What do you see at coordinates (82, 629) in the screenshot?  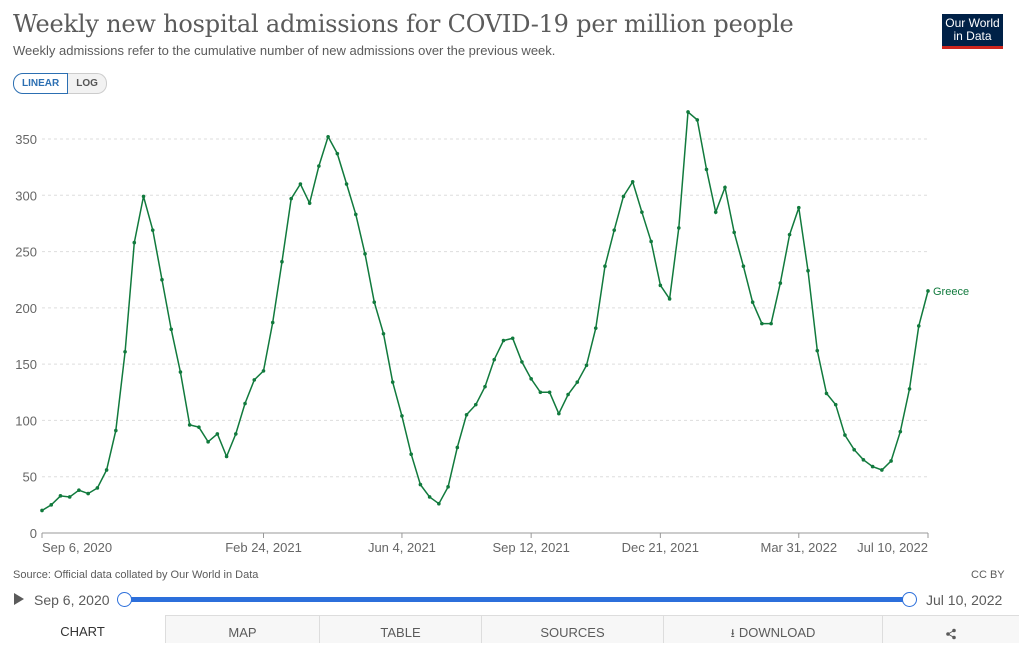 I see `tab-chart: CHART` at bounding box center [82, 629].